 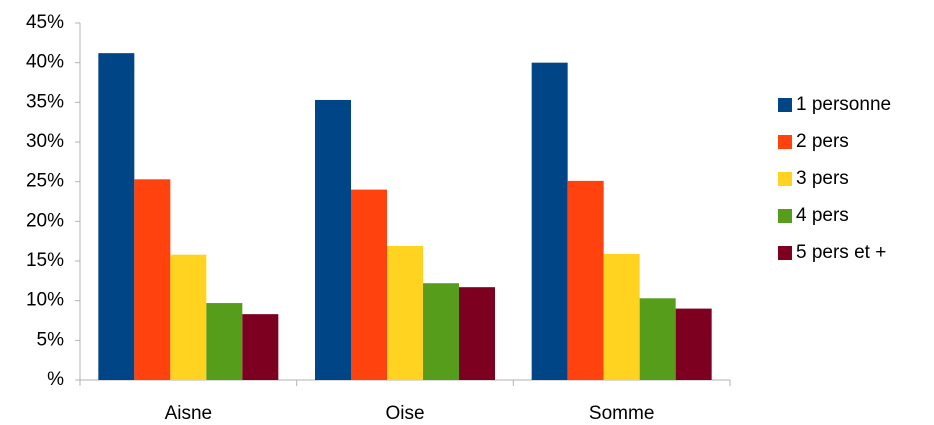 I want to click on x-tick-label: Oise, so click(x=404, y=413).